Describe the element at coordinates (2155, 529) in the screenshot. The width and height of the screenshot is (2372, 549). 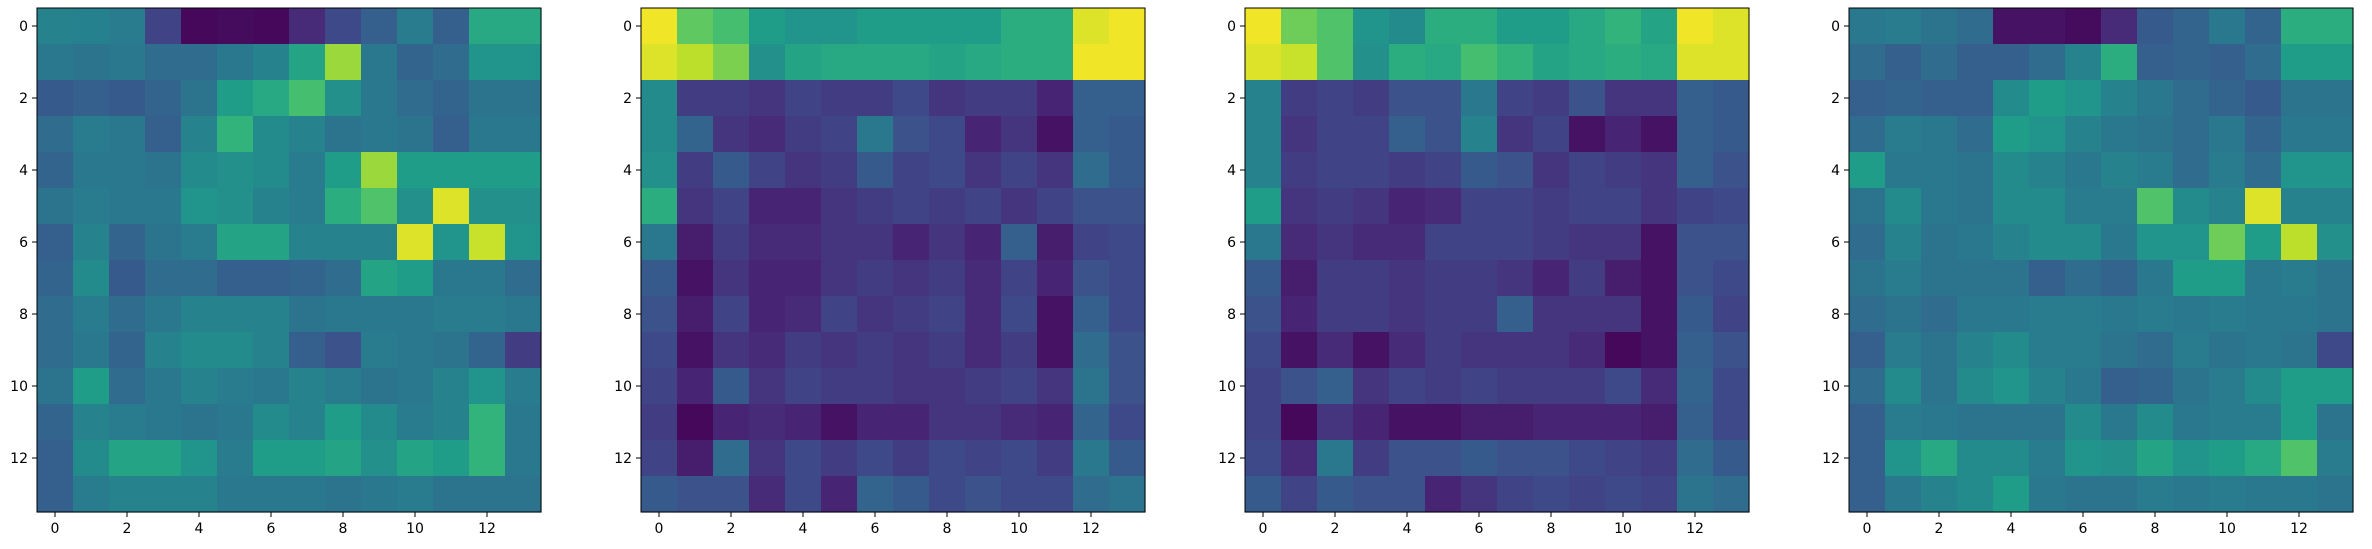
I see `x-tick-label: 8` at that location.